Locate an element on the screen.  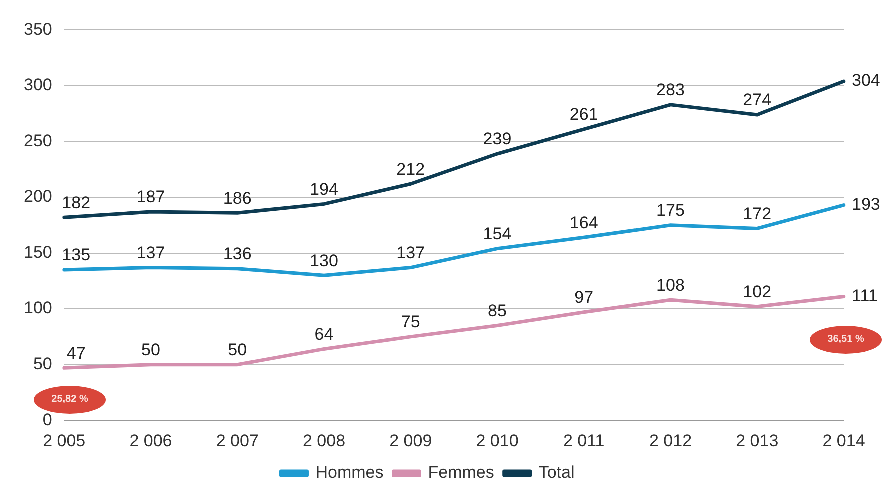
data-label: 172 is located at coordinates (757, 214).